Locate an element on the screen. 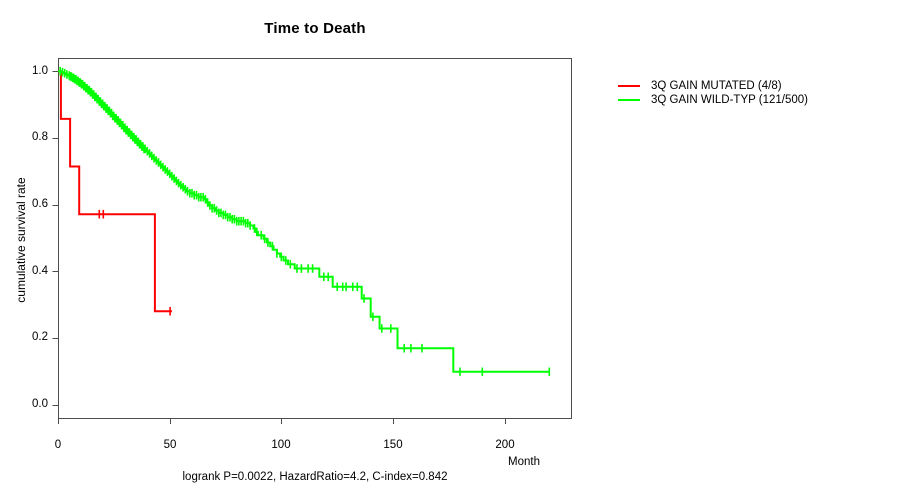 The image size is (900, 500). x-tick-label: 150 is located at coordinates (393, 445).